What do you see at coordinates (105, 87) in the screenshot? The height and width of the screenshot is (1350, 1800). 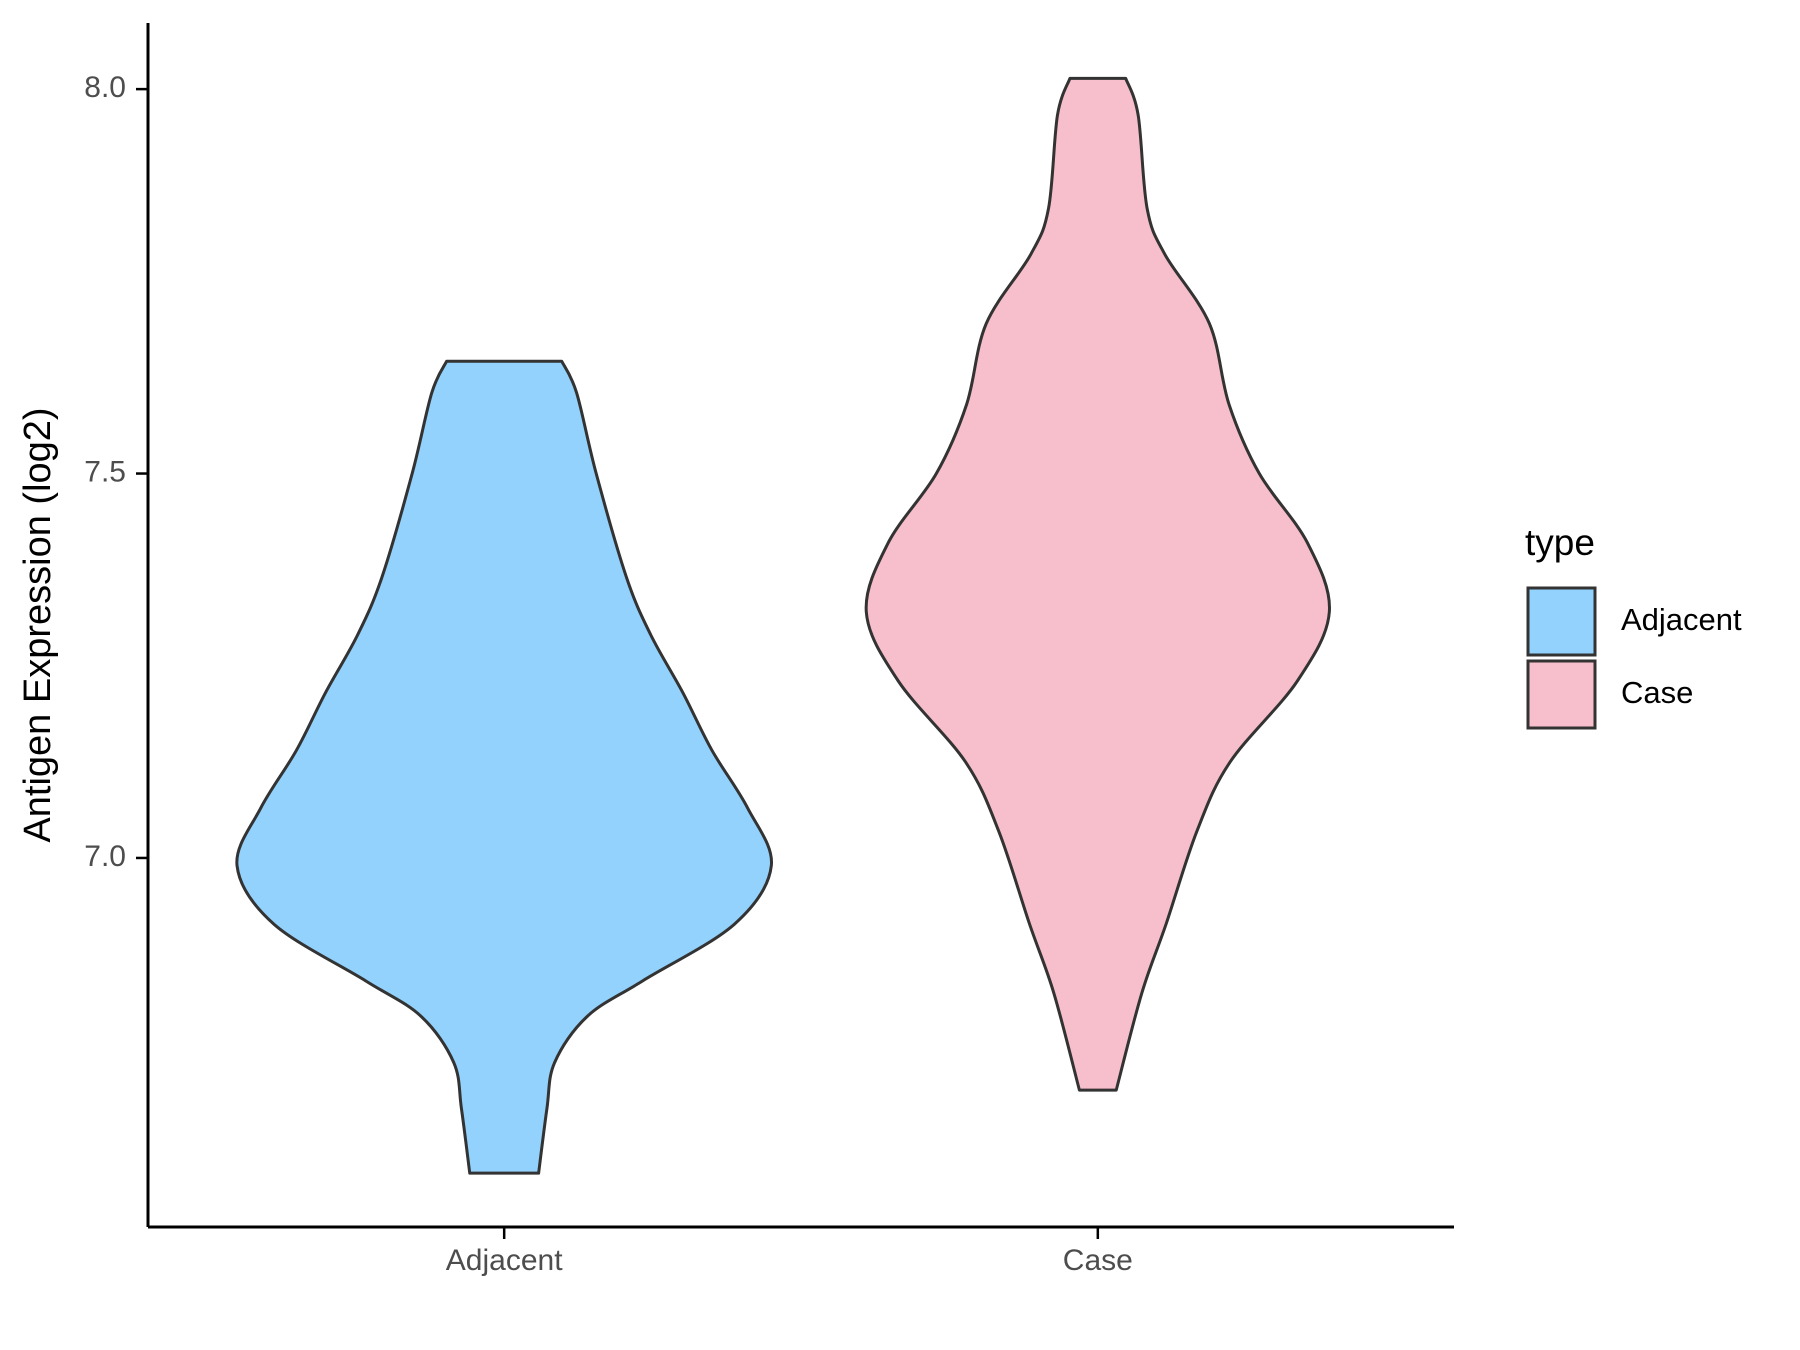 I see `y-tick-label: 8.0` at bounding box center [105, 87].